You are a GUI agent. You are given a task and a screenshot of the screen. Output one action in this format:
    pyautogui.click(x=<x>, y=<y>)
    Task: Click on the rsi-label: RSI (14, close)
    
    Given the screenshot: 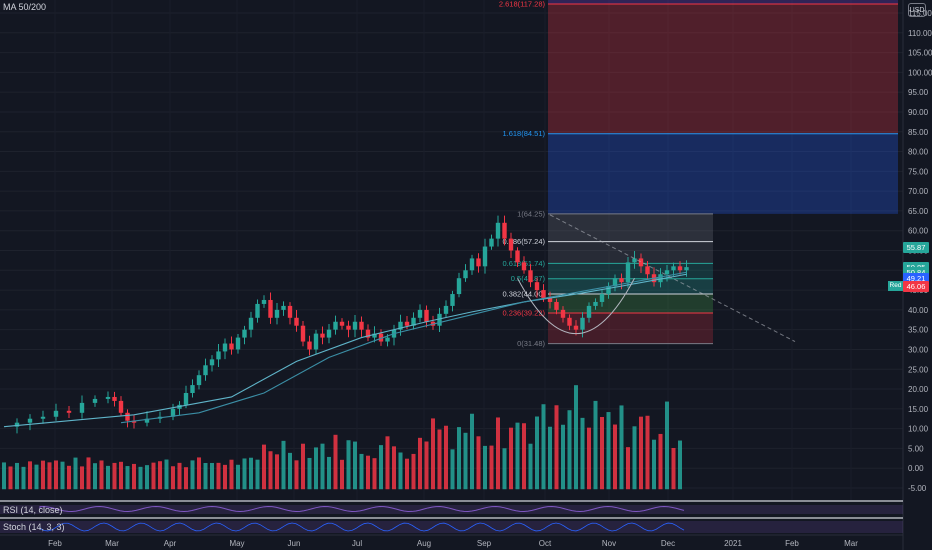 What is the action you would take?
    pyautogui.click(x=33, y=510)
    